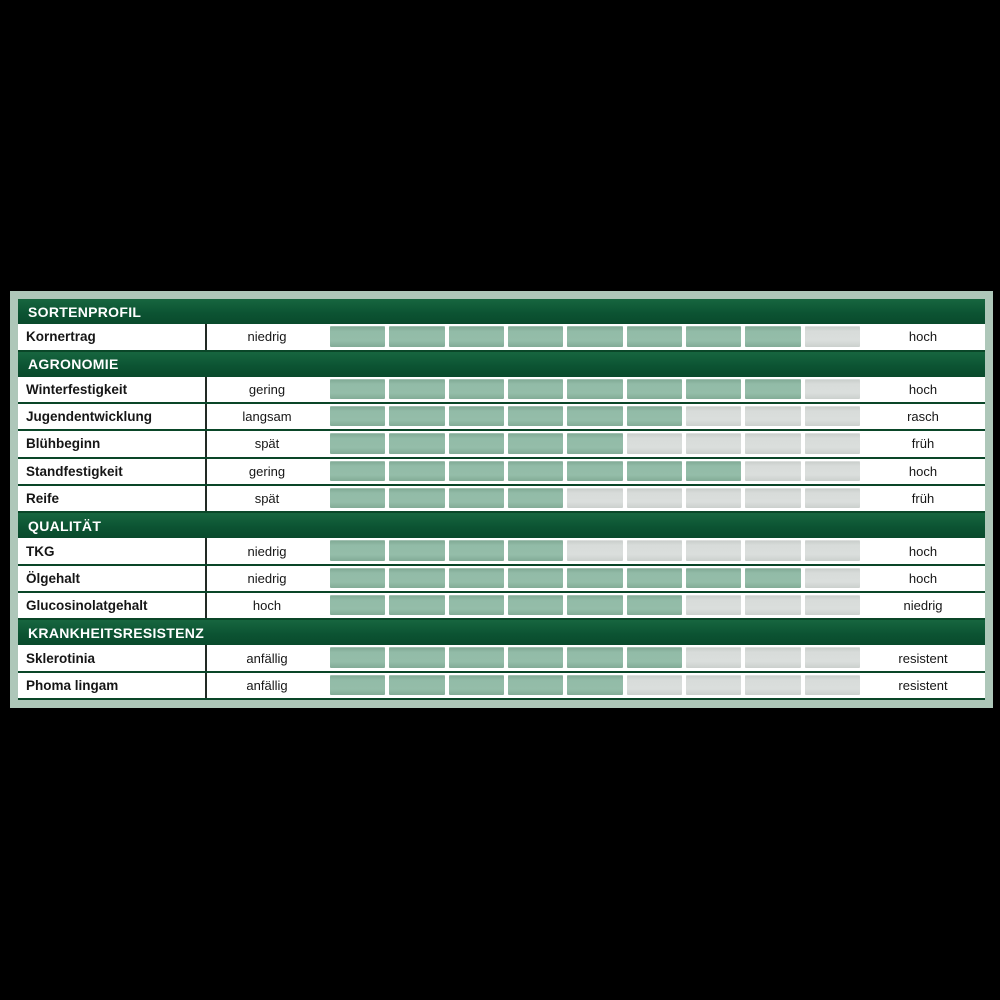 This screenshot has height=1000, width=1000. I want to click on trait-row: Jugendentwicklung langsam rasch, so click(501, 418).